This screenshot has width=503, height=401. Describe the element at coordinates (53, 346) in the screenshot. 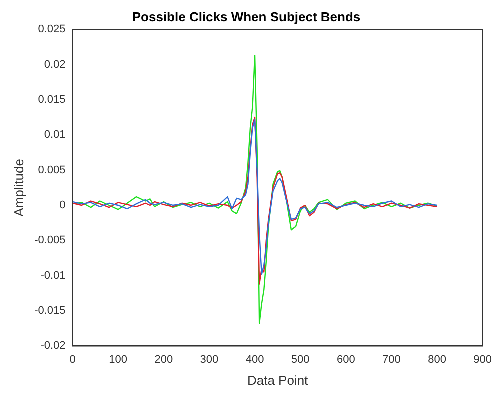

I see `y-tick-label: -0.02` at that location.